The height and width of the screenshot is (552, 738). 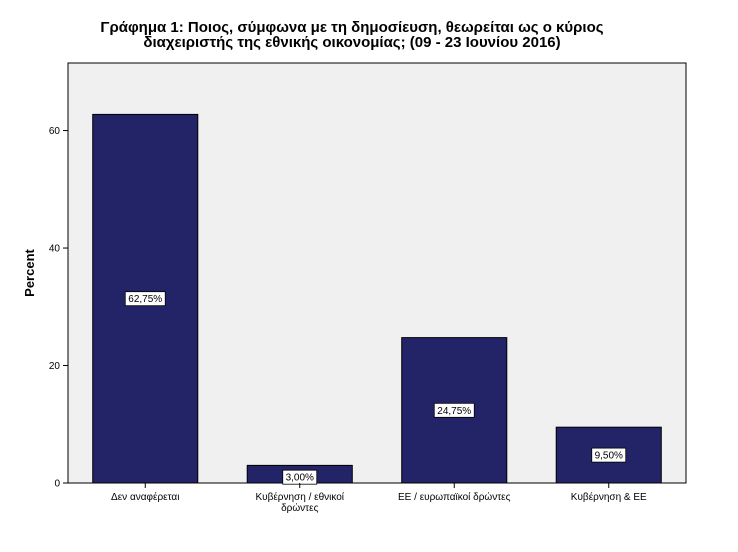 I want to click on data-label: 24,75%, so click(x=454, y=411).